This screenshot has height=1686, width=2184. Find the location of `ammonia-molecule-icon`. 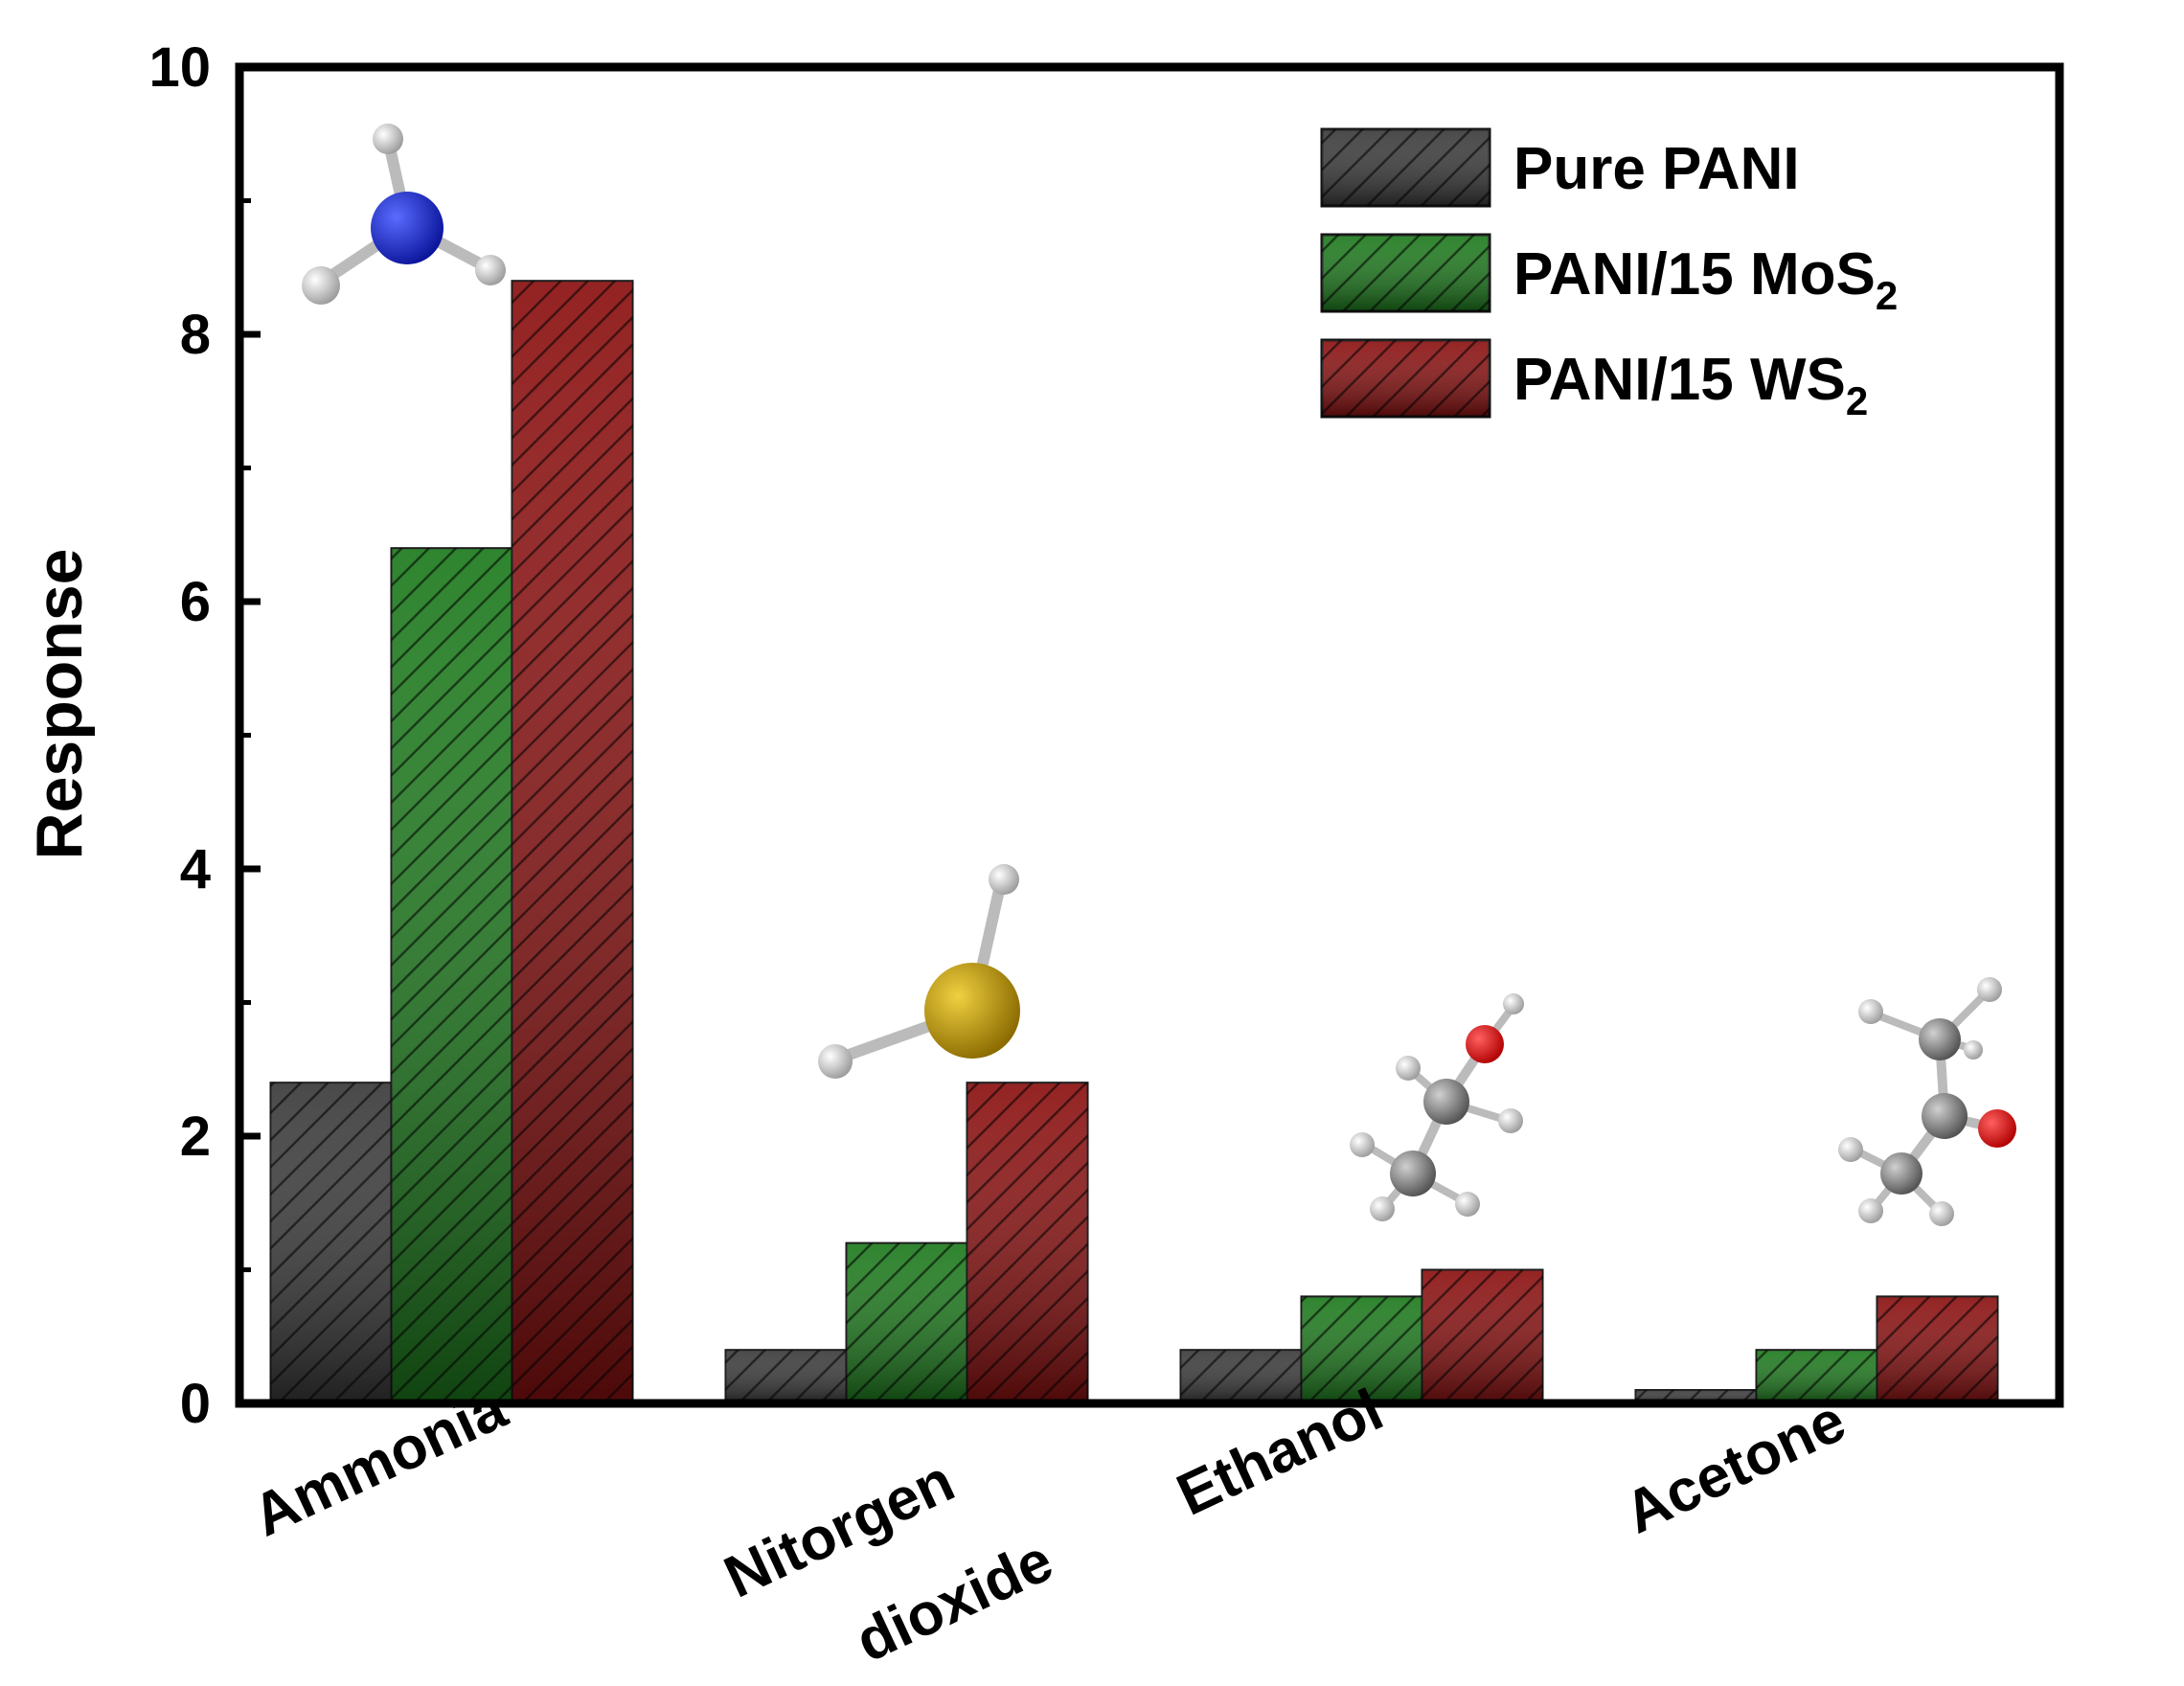

ammonia-molecule-icon is located at coordinates (404, 214).